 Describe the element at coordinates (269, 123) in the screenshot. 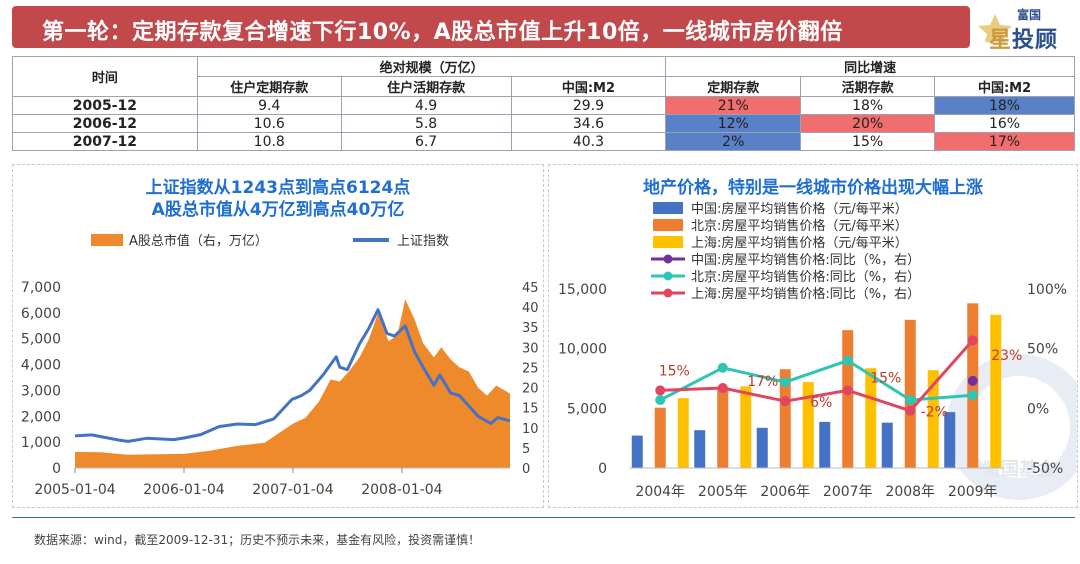

I see `table-cell: 10.6` at that location.